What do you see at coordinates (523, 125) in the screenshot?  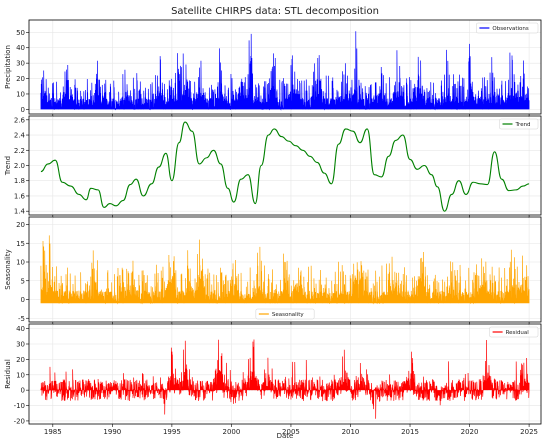 I see `legend-label: Trend` at bounding box center [523, 125].